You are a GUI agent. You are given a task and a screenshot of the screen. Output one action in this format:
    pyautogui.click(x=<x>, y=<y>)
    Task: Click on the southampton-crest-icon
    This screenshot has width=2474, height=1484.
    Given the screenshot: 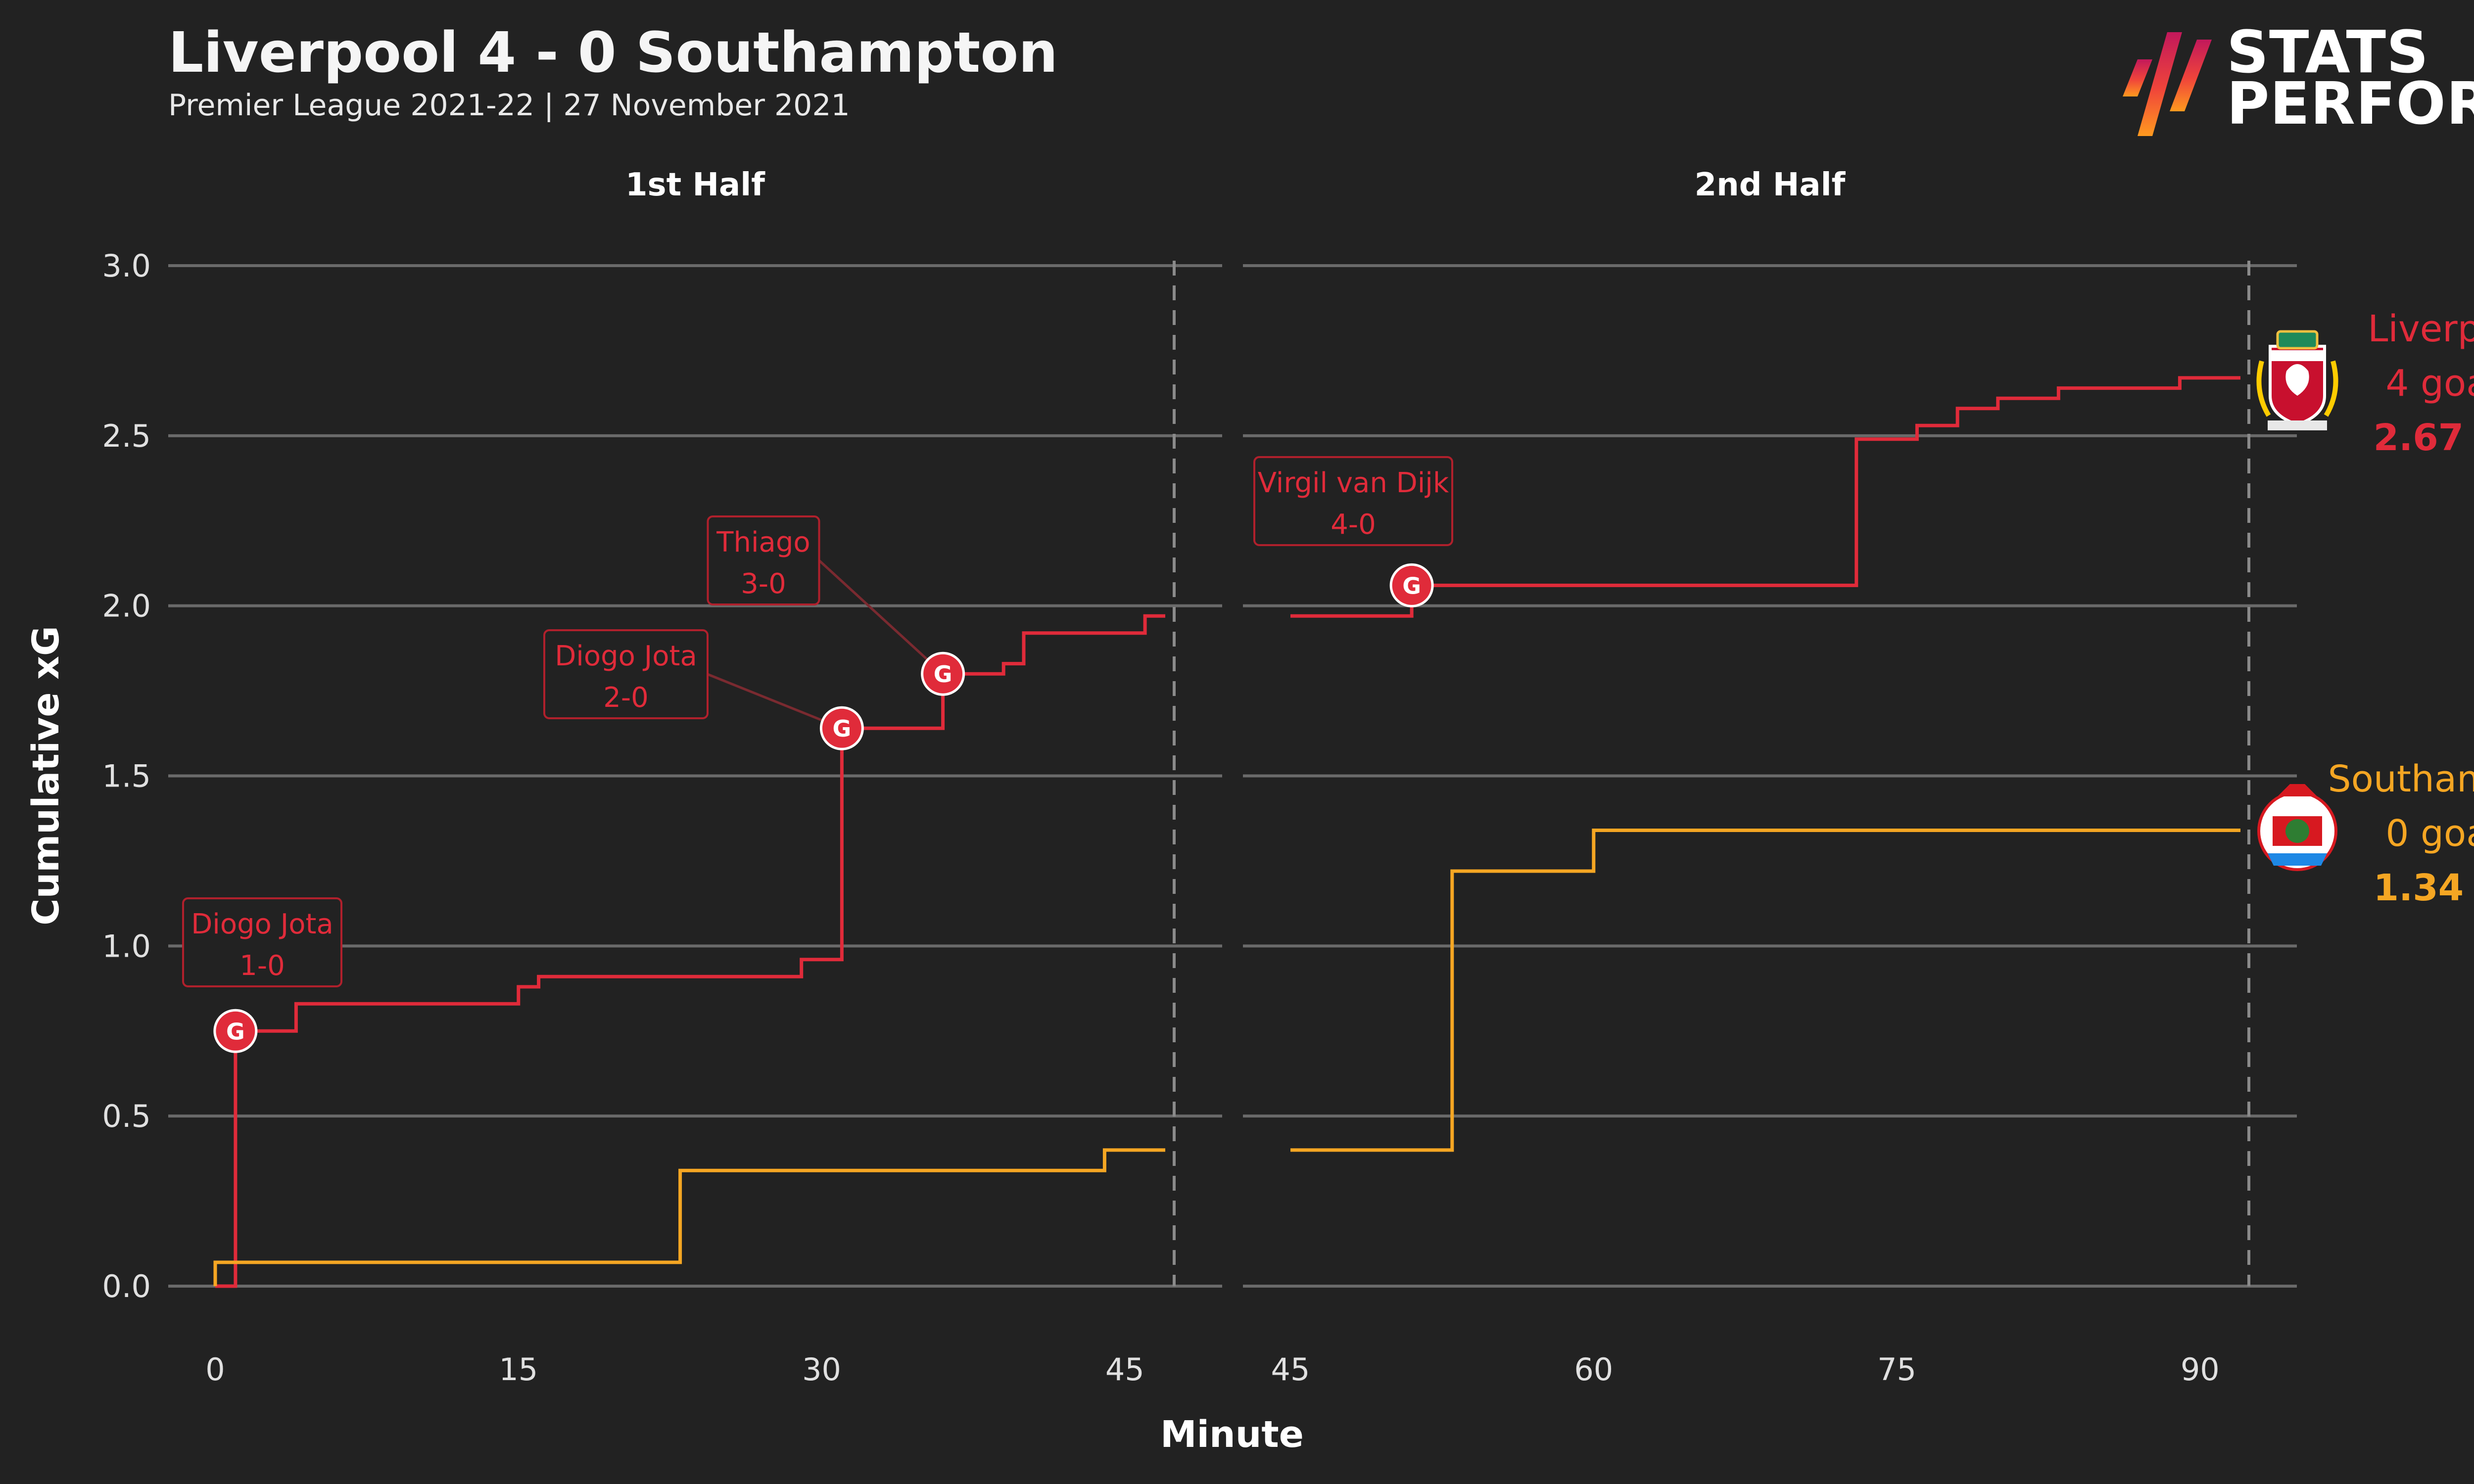 What is the action you would take?
    pyautogui.click(x=2297, y=827)
    